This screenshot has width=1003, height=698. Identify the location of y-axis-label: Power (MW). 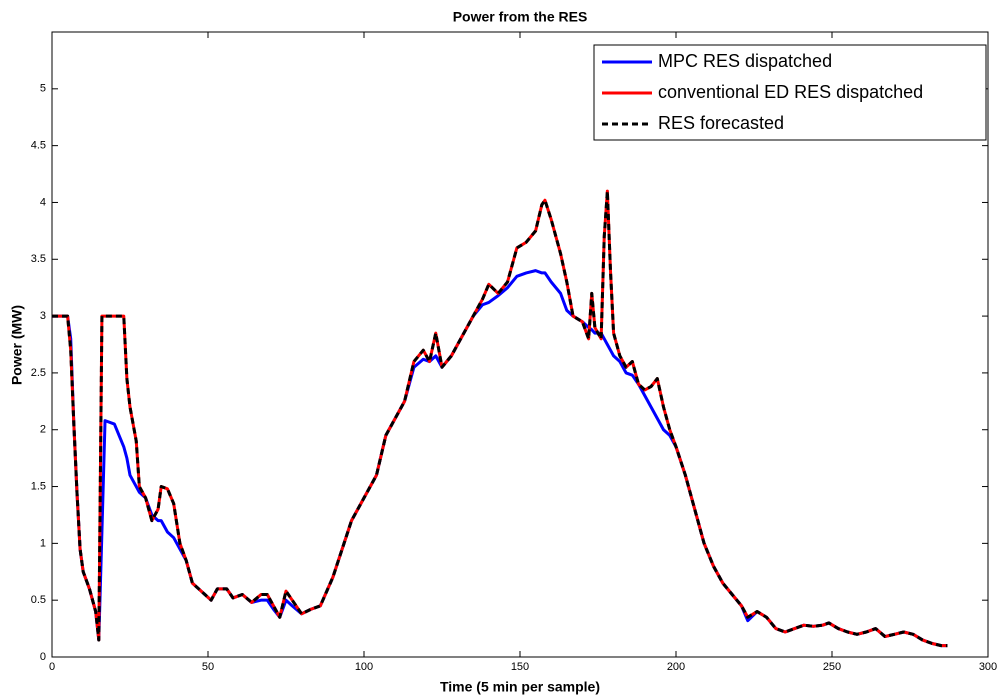
(17, 345).